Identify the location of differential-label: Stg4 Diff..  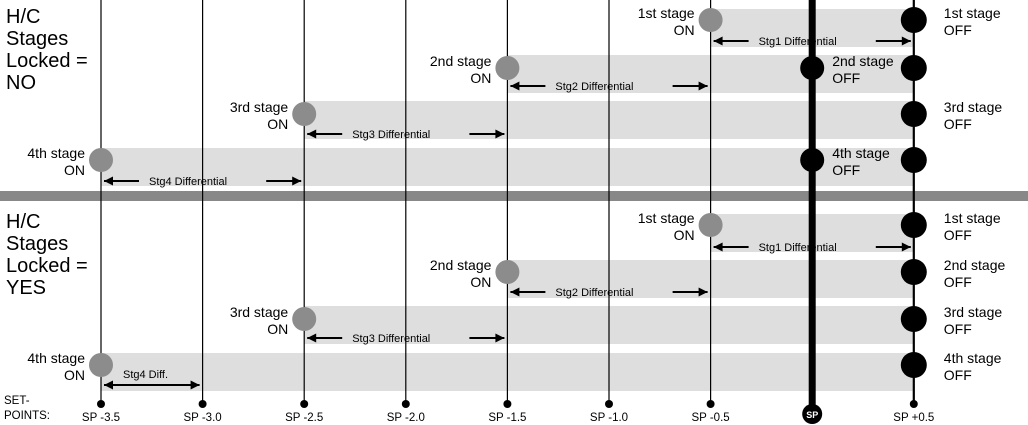
(145, 375).